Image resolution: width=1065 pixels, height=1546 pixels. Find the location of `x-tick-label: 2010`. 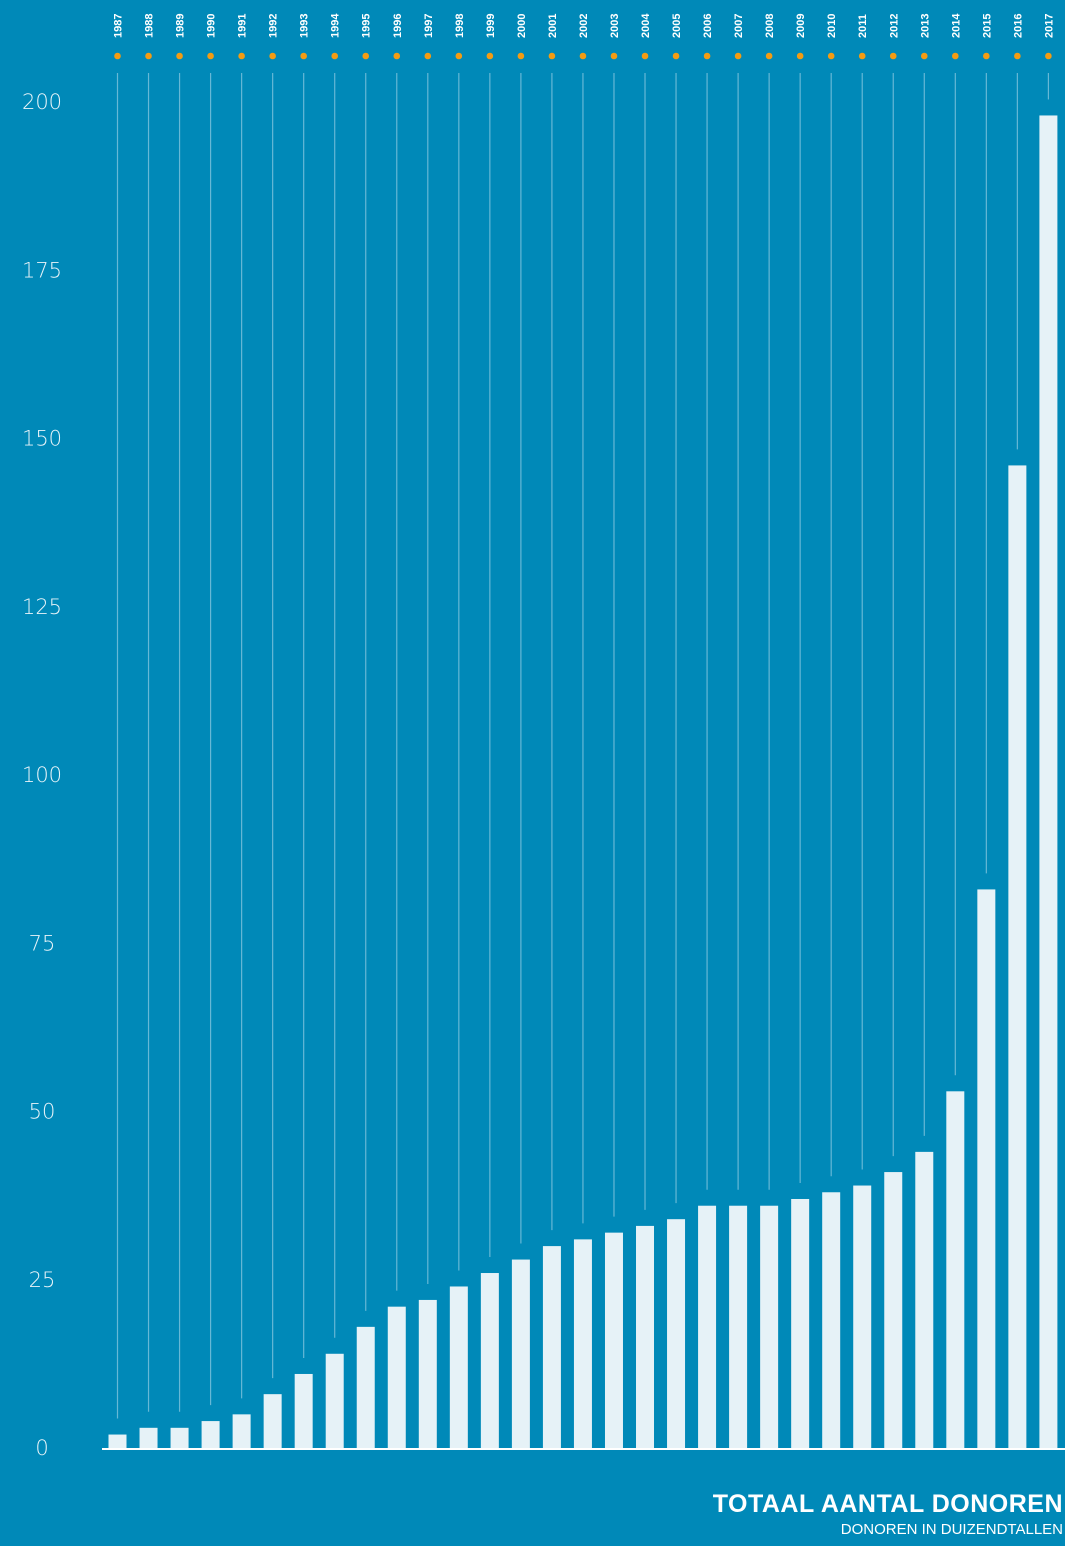

x-tick-label: 2010 is located at coordinates (832, 26).